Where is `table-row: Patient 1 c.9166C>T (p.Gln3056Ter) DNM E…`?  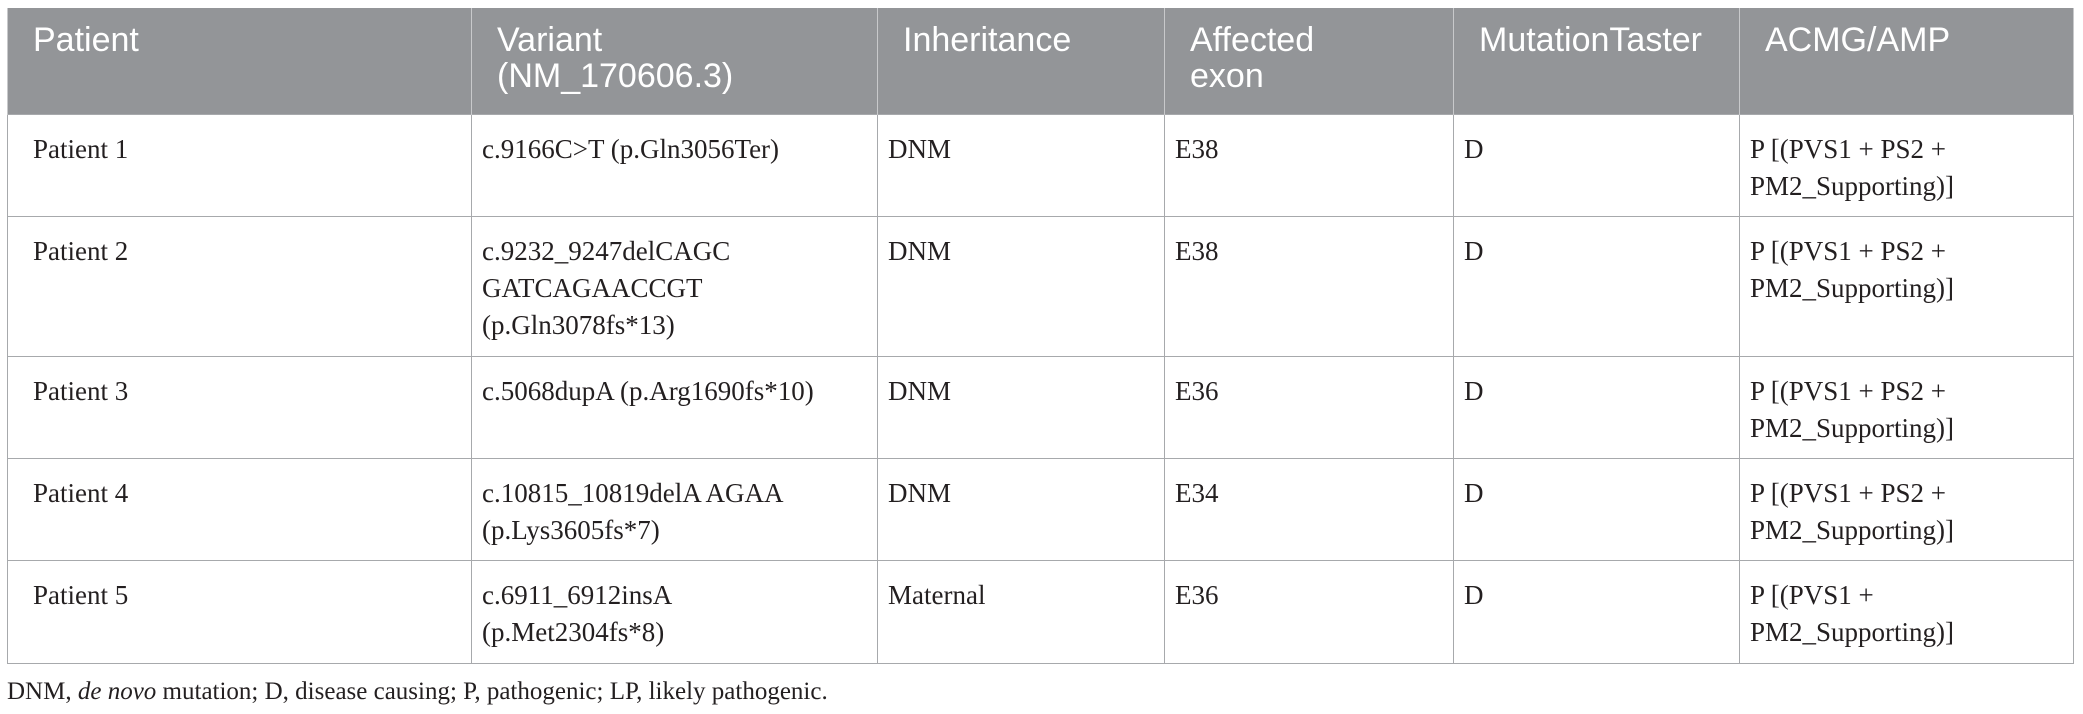 table-row: Patient 1 c.9166C>T (p.Gln3056Ter) DNM E… is located at coordinates (1040, 165).